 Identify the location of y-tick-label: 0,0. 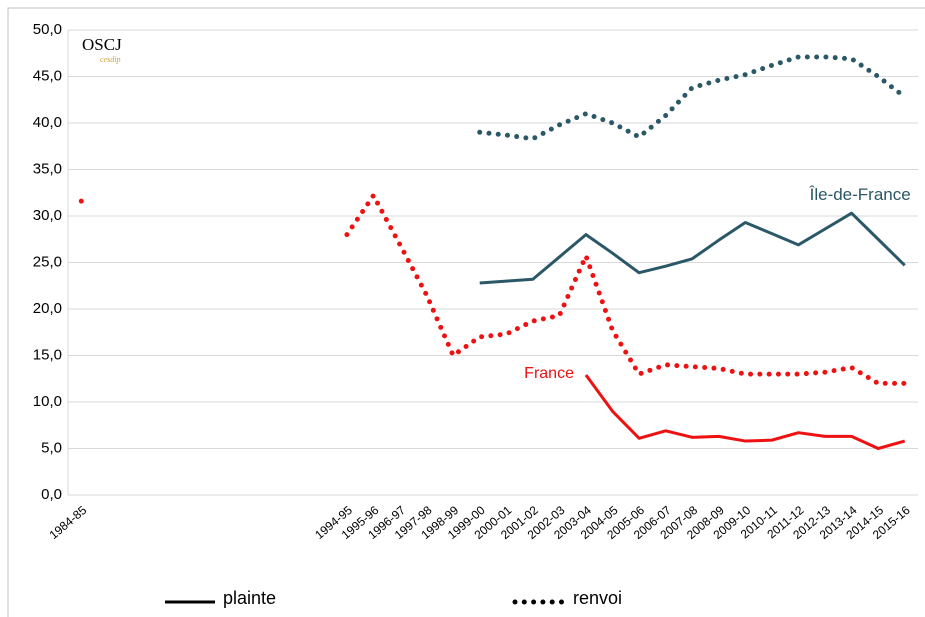
(51, 494).